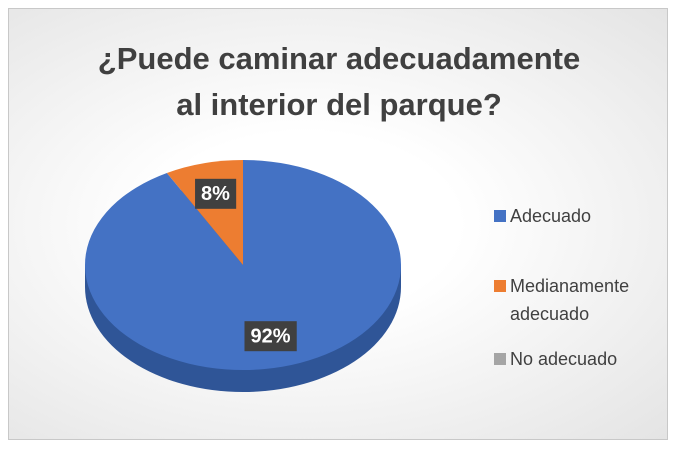  What do you see at coordinates (551, 216) in the screenshot?
I see `legend-label: Adecuado` at bounding box center [551, 216].